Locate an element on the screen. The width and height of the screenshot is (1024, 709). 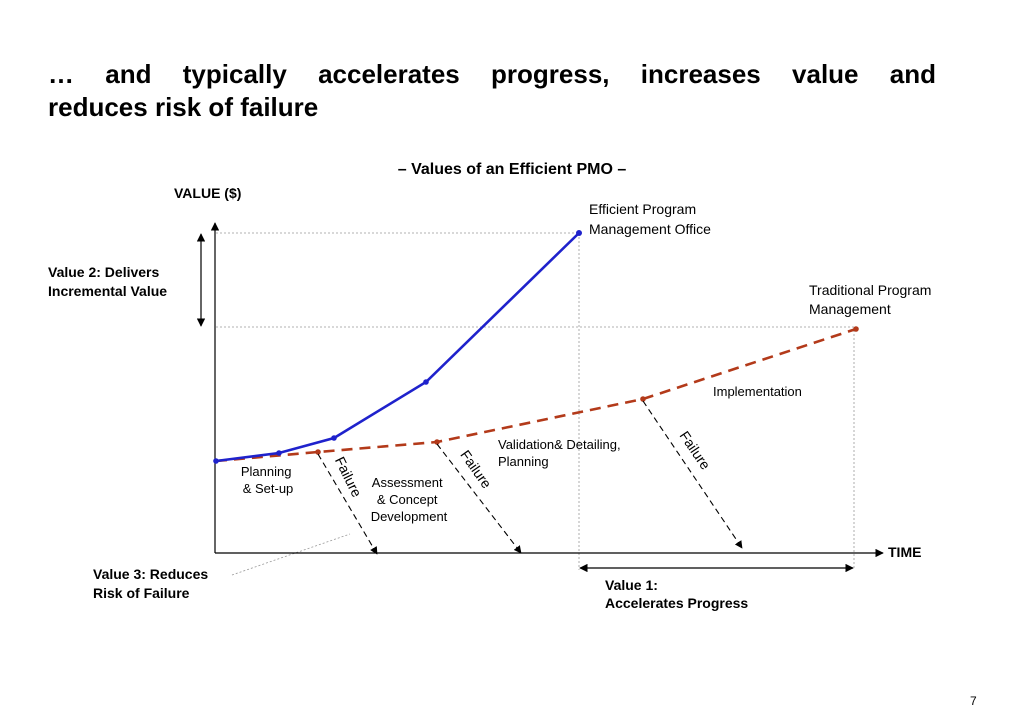
failure-arrows is located at coordinates (530, 477).